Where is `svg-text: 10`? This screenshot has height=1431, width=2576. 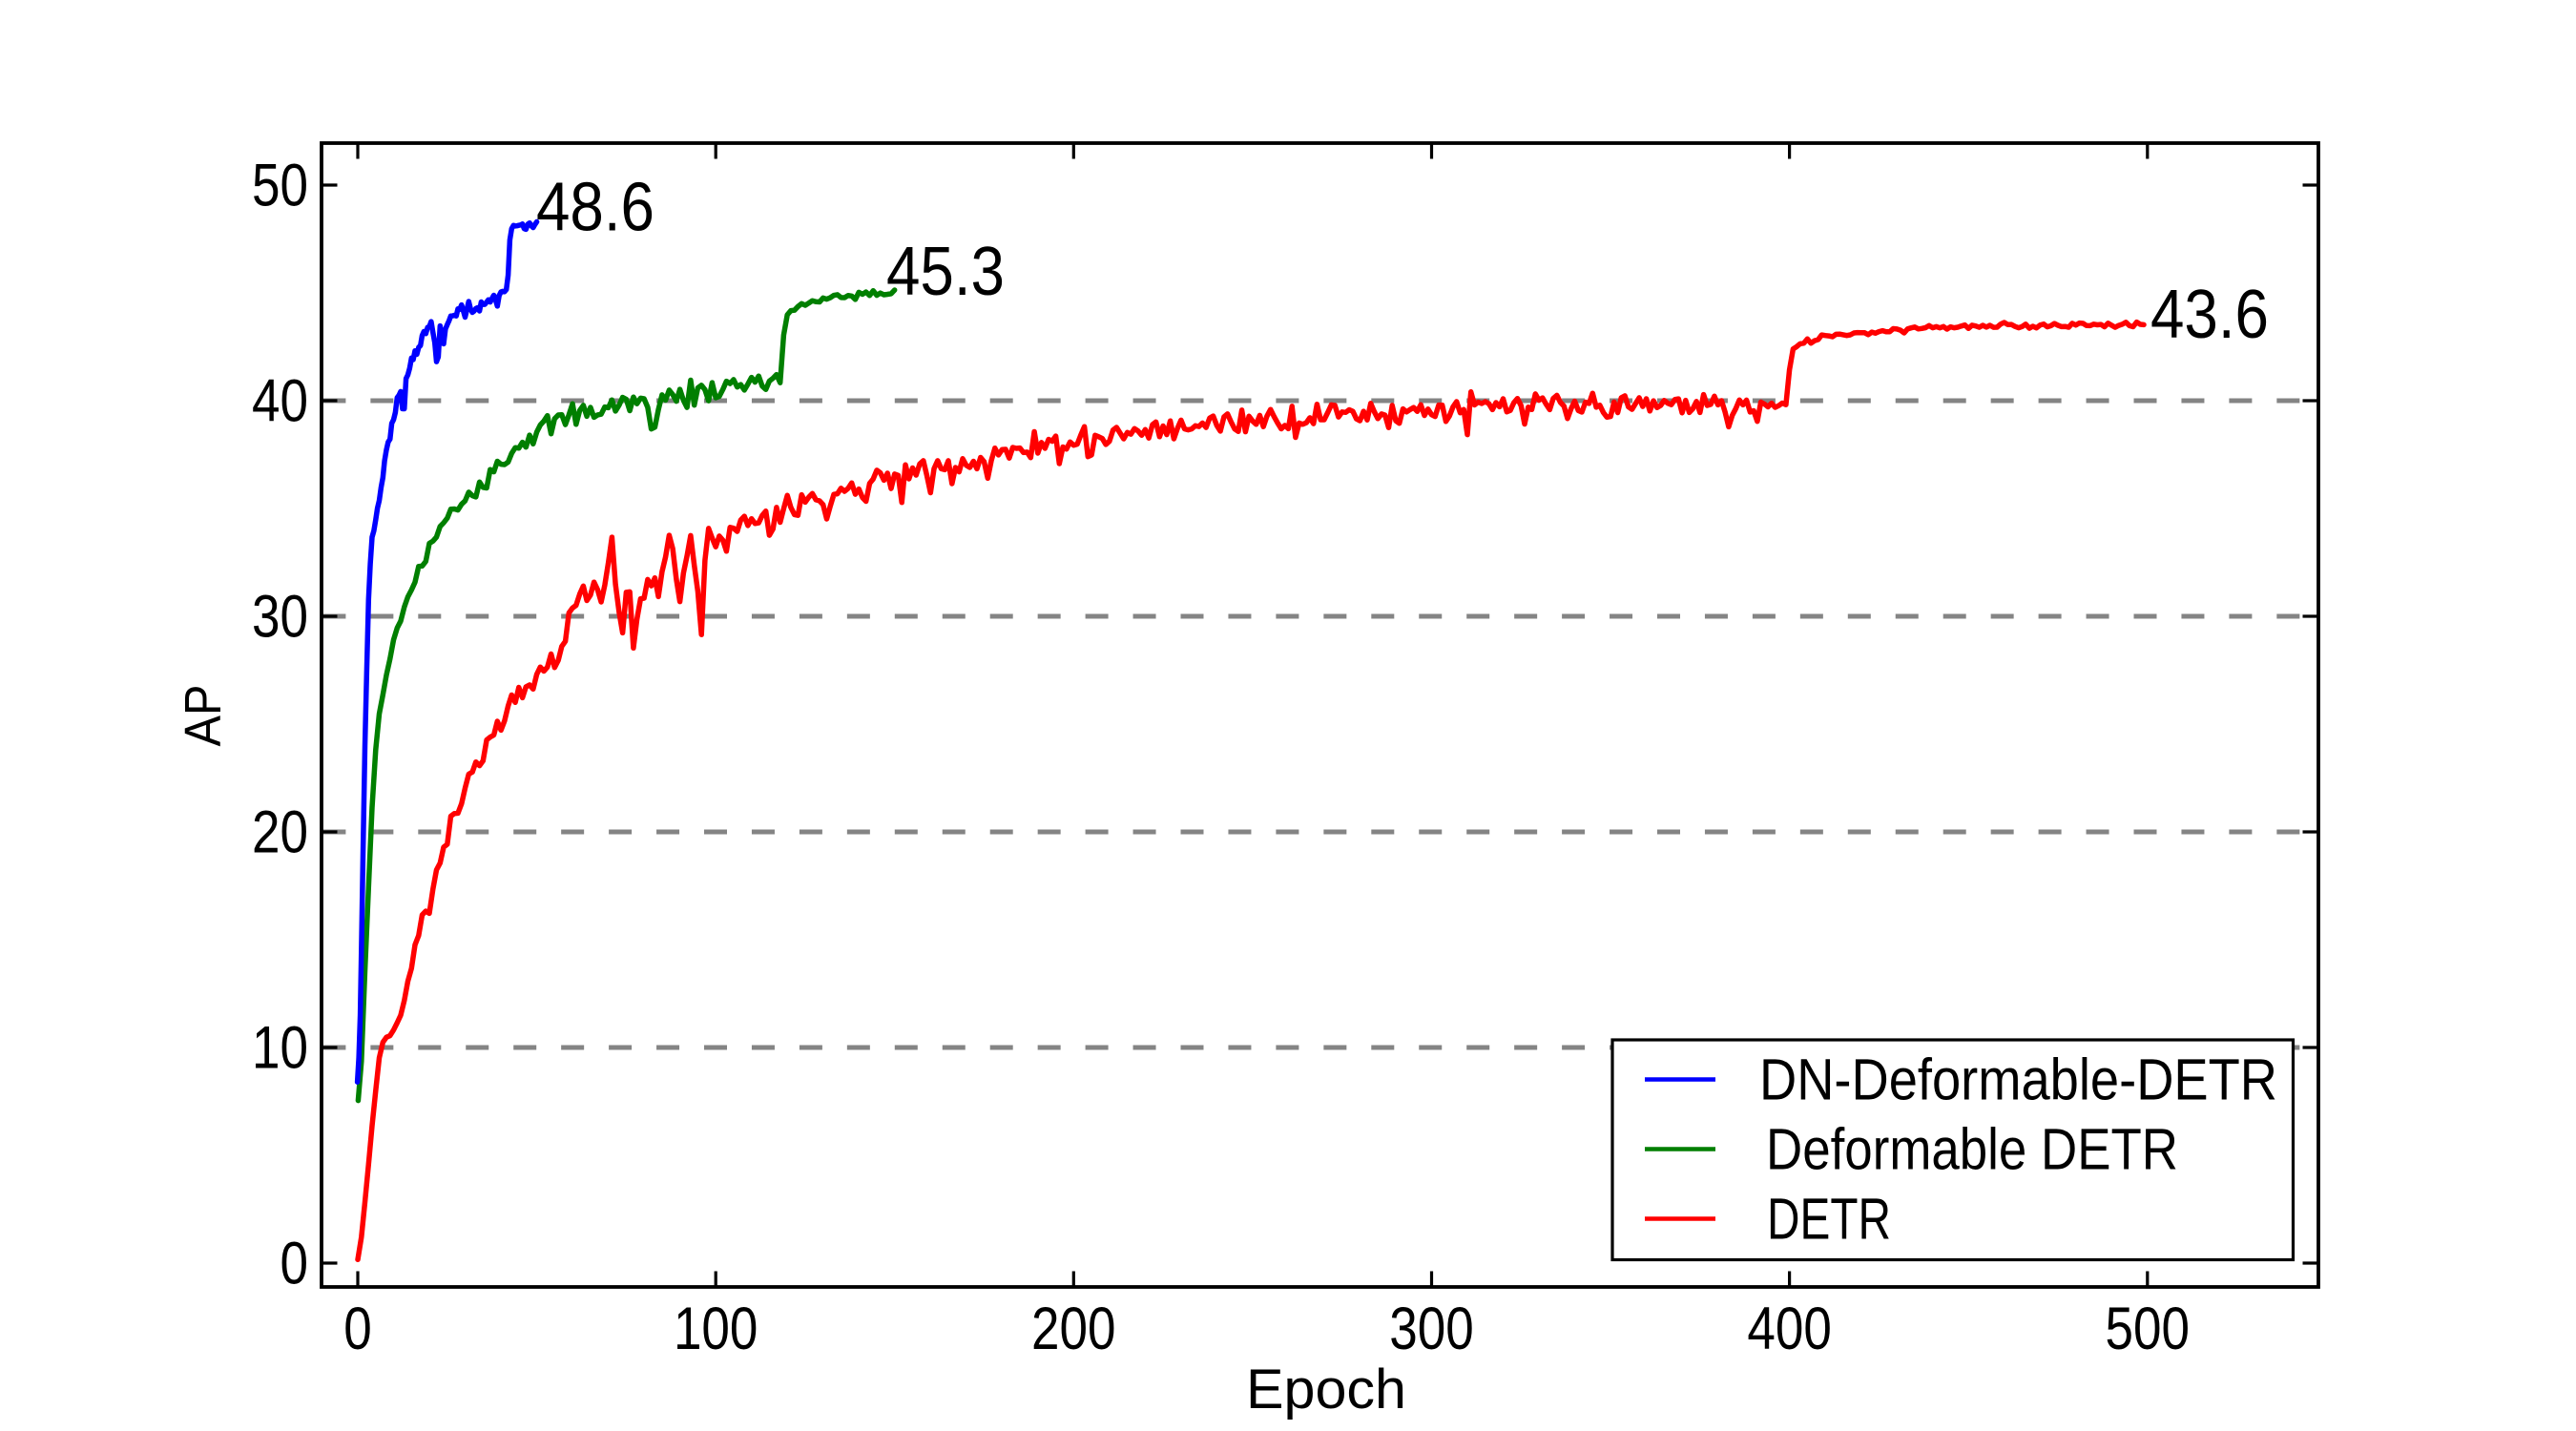 svg-text: 10 is located at coordinates (280, 1048).